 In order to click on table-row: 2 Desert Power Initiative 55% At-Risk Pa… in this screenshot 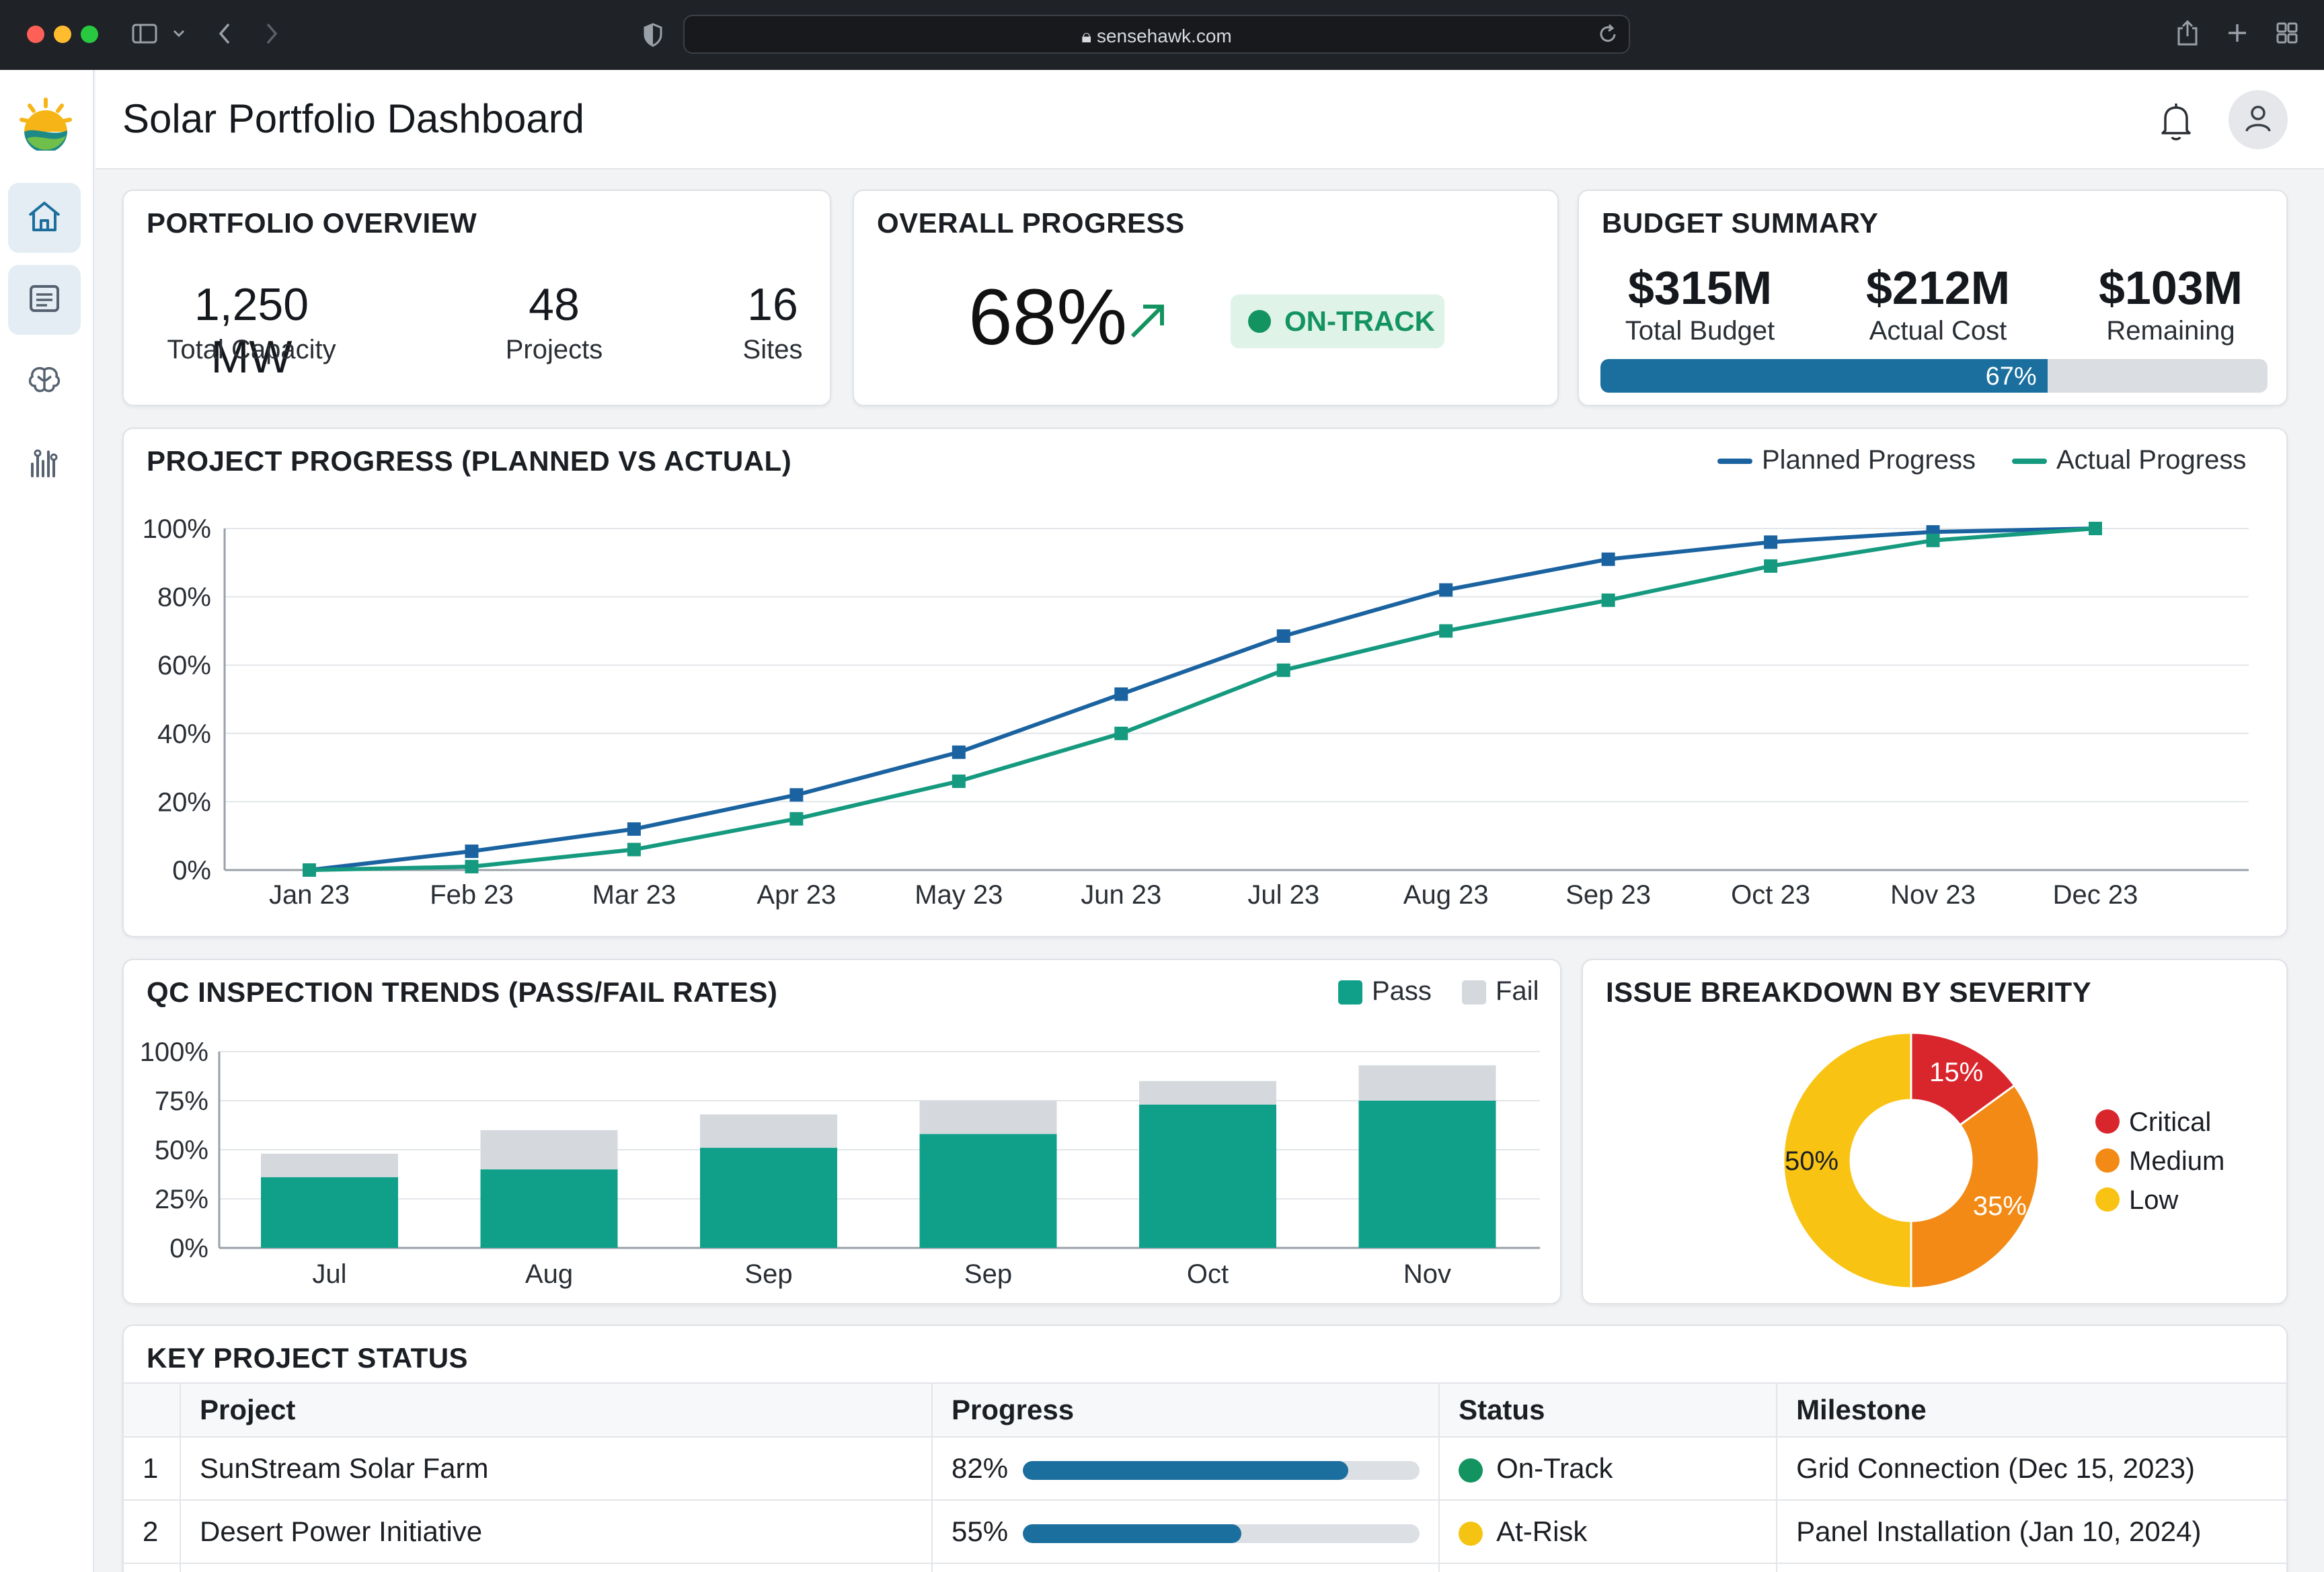, I will do `click(1205, 1532)`.